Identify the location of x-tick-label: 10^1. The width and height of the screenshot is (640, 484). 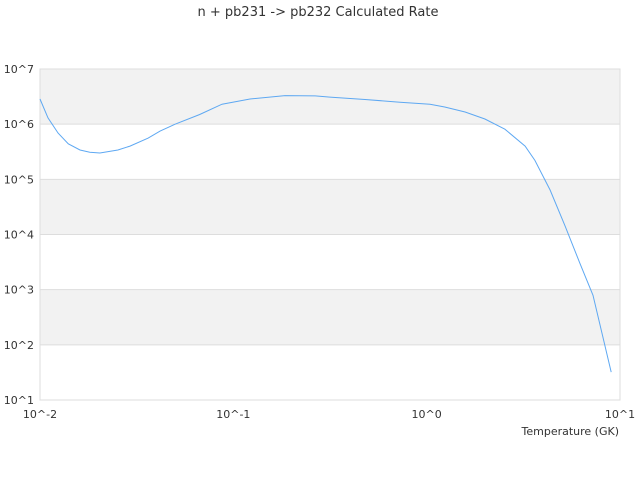
(620, 414).